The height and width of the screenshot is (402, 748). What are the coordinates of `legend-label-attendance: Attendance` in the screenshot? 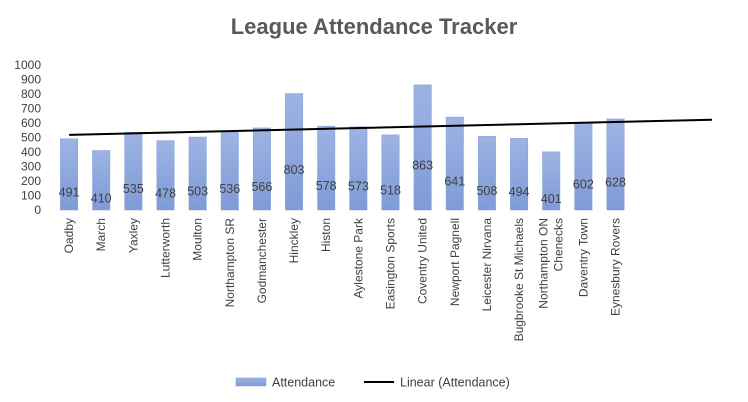 It's located at (303, 383).